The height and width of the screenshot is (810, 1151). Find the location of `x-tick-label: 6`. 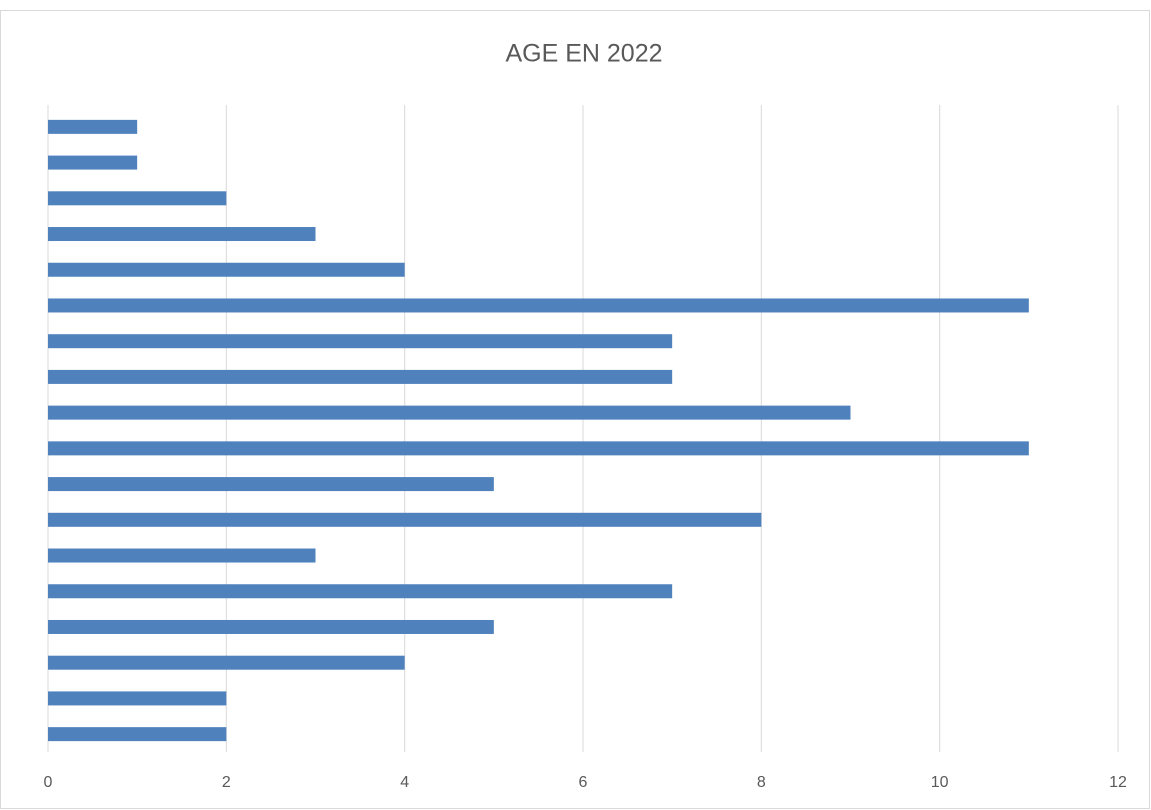

x-tick-label: 6 is located at coordinates (583, 782).